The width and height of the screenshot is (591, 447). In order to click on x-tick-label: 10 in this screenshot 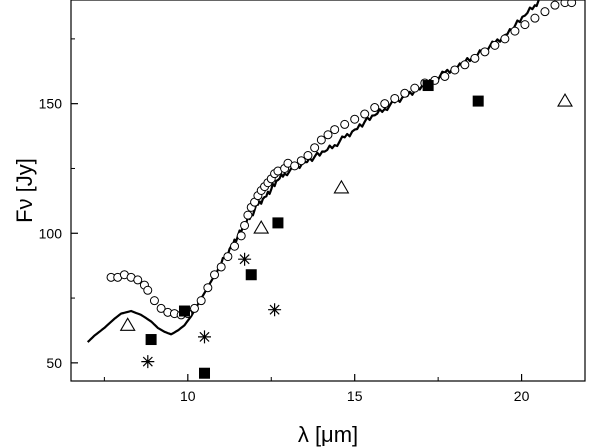, I will do `click(188, 396)`.